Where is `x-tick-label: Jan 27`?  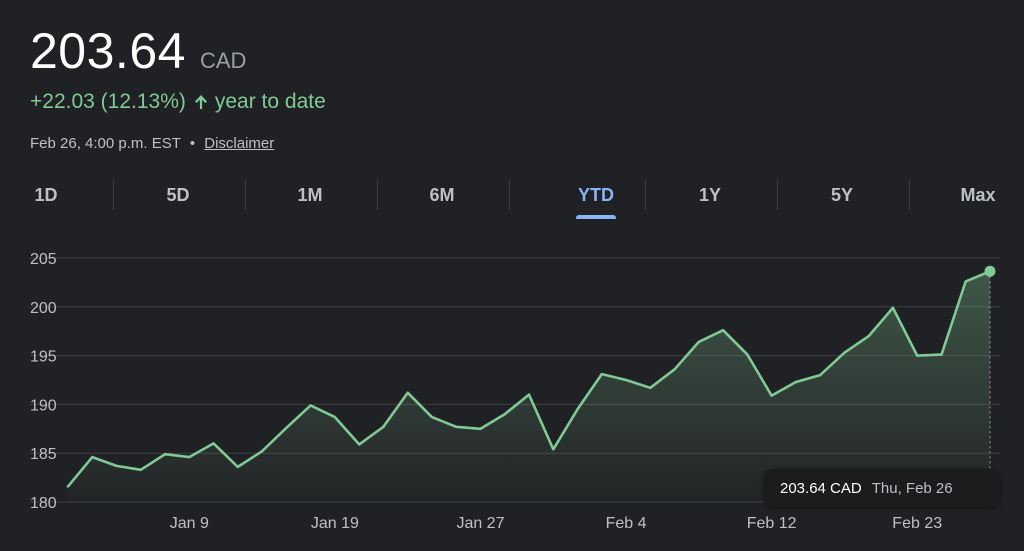
x-tick-label: Jan 27 is located at coordinates (480, 523).